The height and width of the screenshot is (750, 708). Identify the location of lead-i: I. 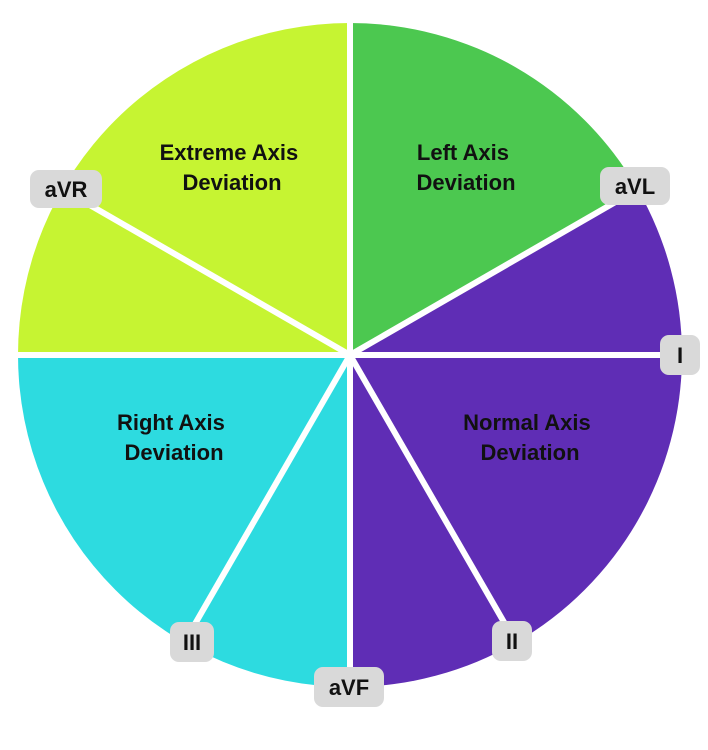
(680, 355).